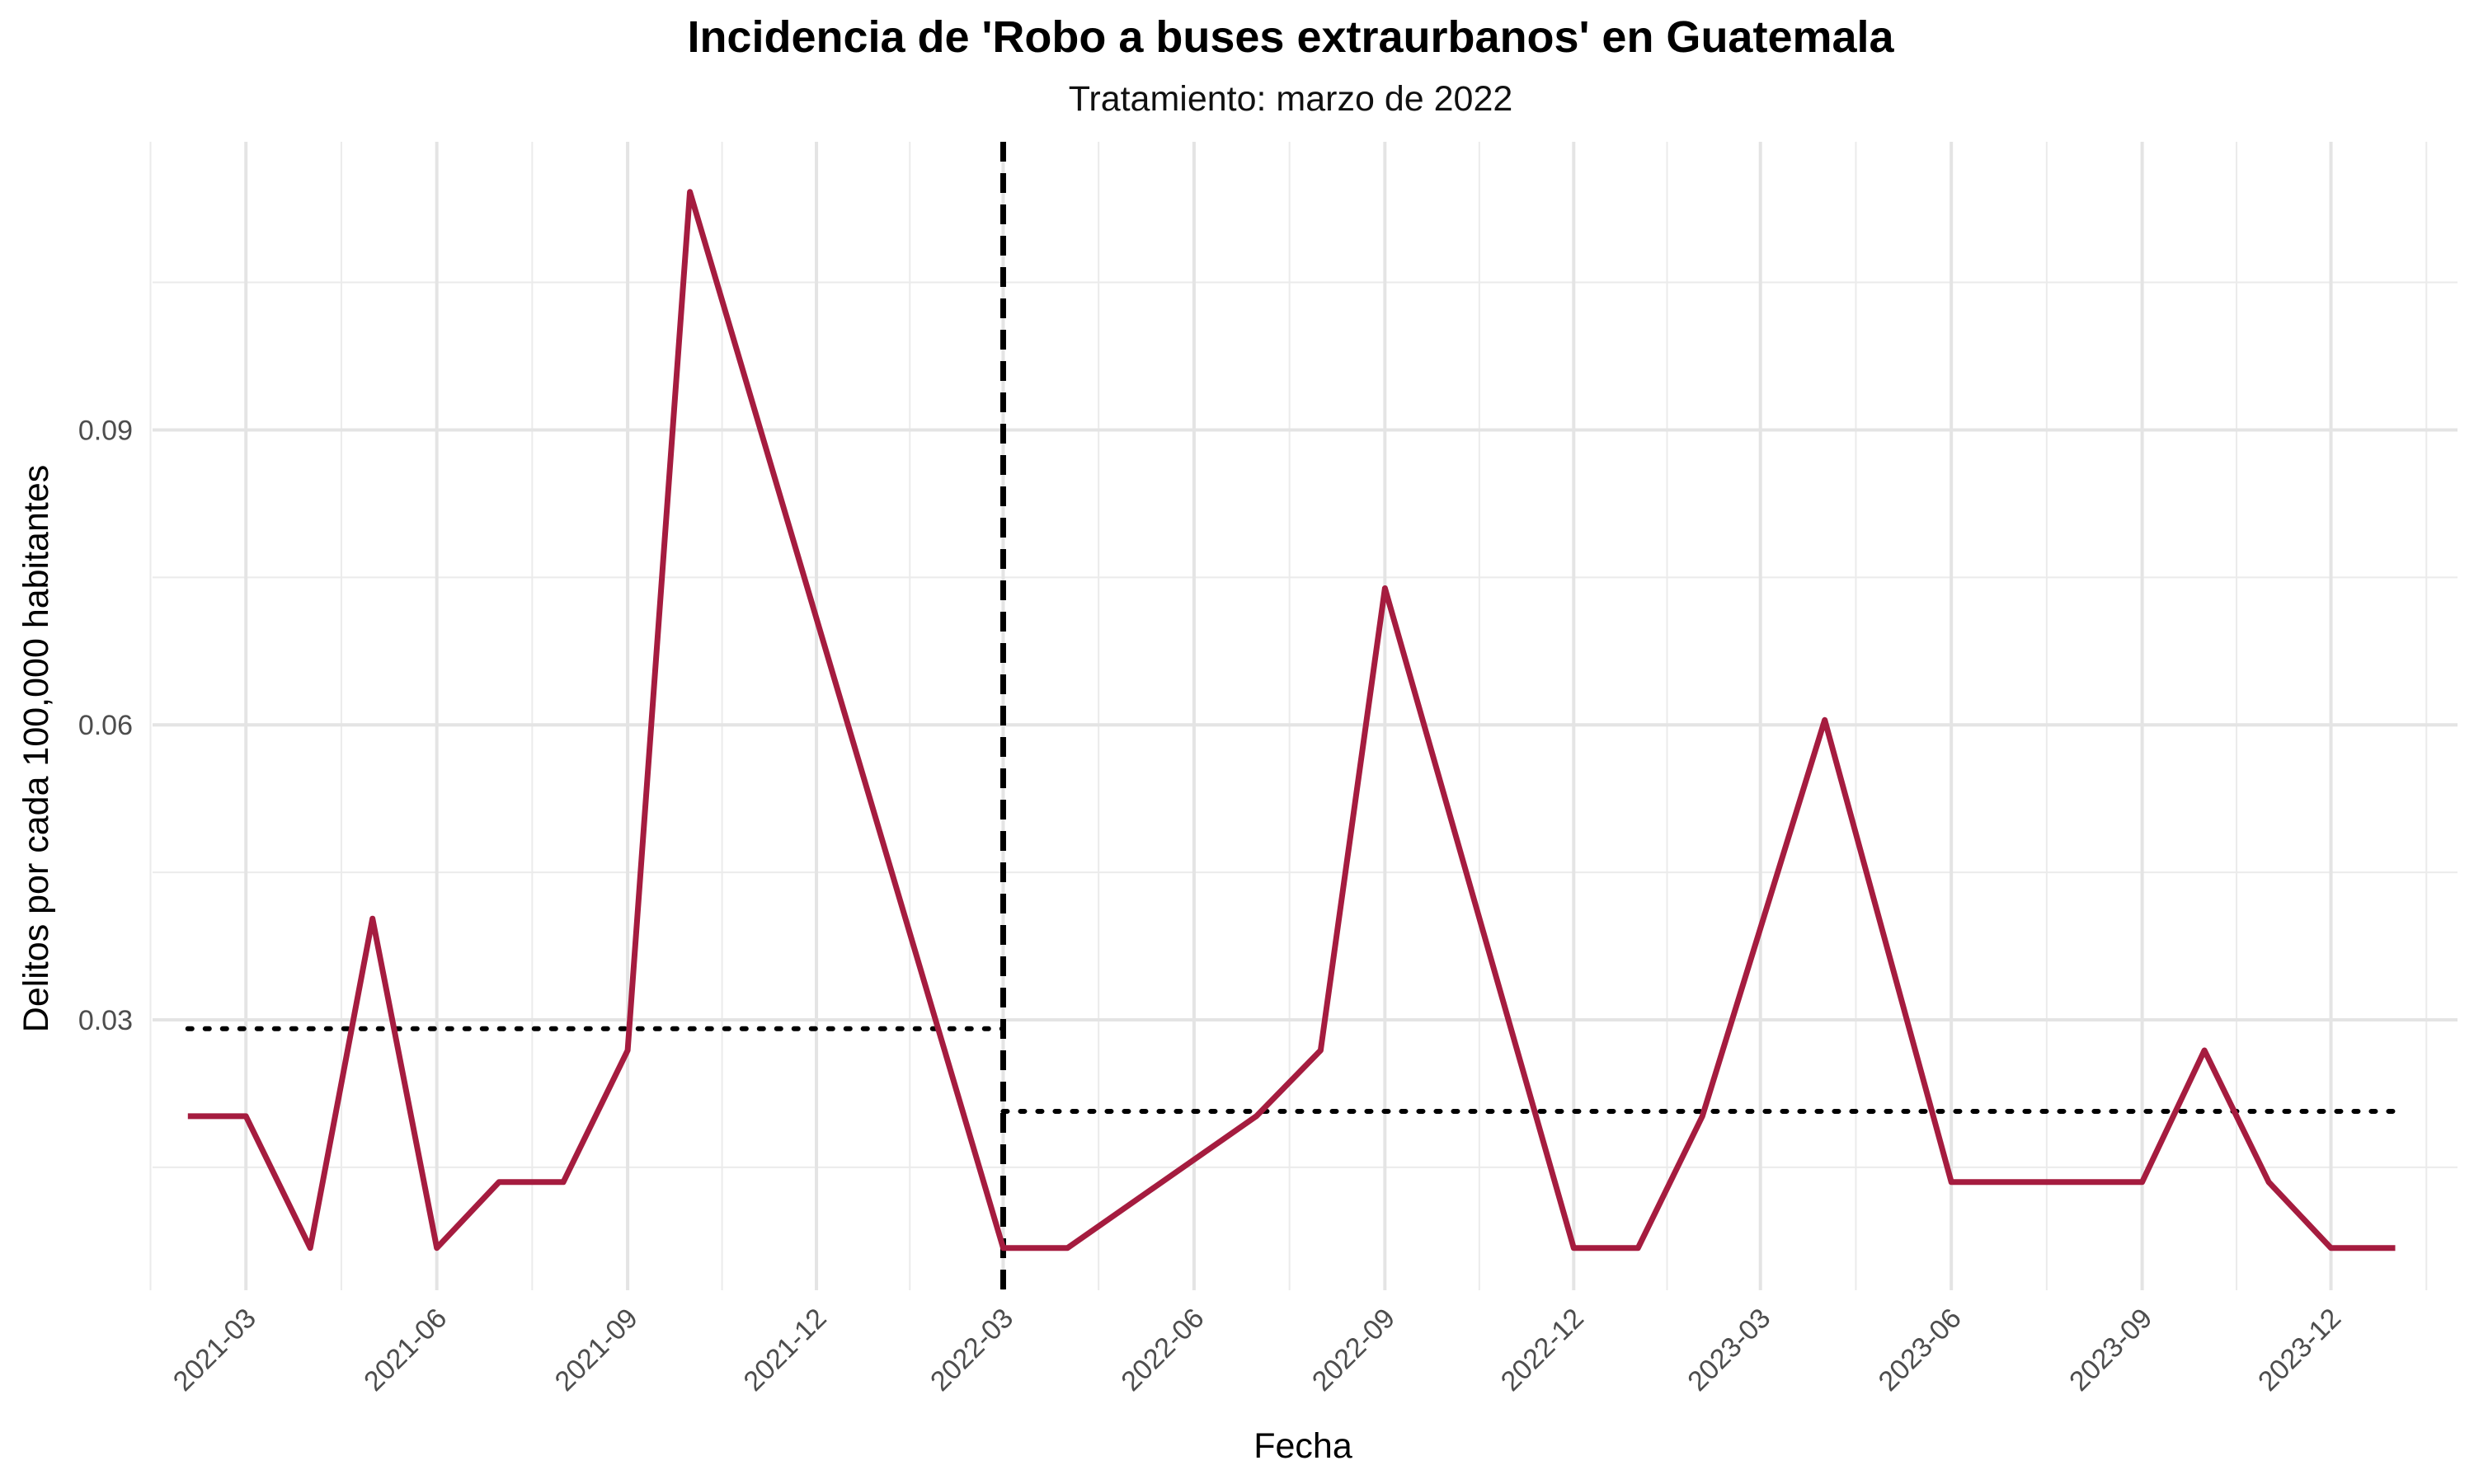  Describe the element at coordinates (1920, 1350) in the screenshot. I see `x-tick-label: 2023-06` at that location.